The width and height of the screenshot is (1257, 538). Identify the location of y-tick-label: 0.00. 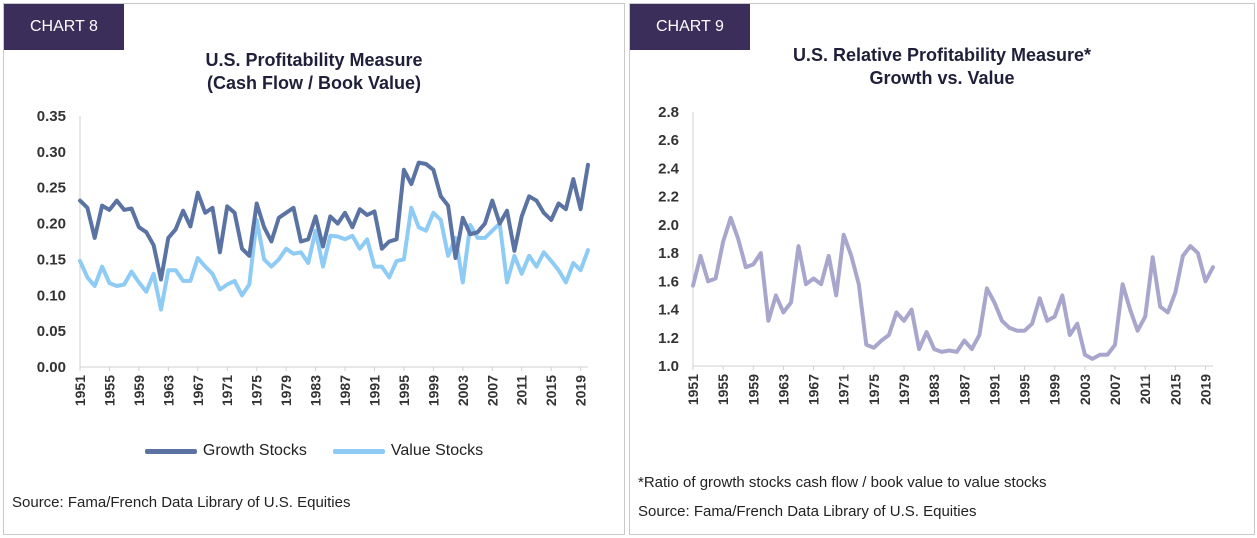
(51, 367).